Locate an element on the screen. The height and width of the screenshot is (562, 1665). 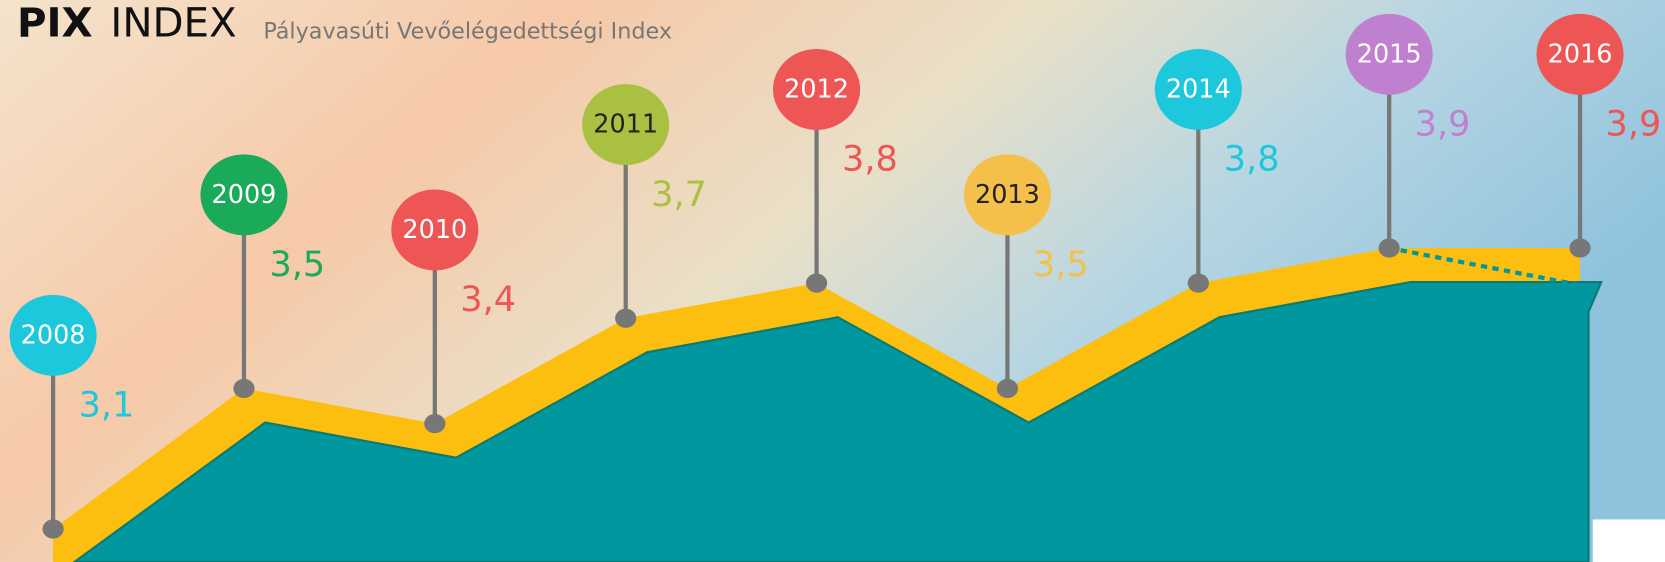
value-label: 3,7 is located at coordinates (679, 194).